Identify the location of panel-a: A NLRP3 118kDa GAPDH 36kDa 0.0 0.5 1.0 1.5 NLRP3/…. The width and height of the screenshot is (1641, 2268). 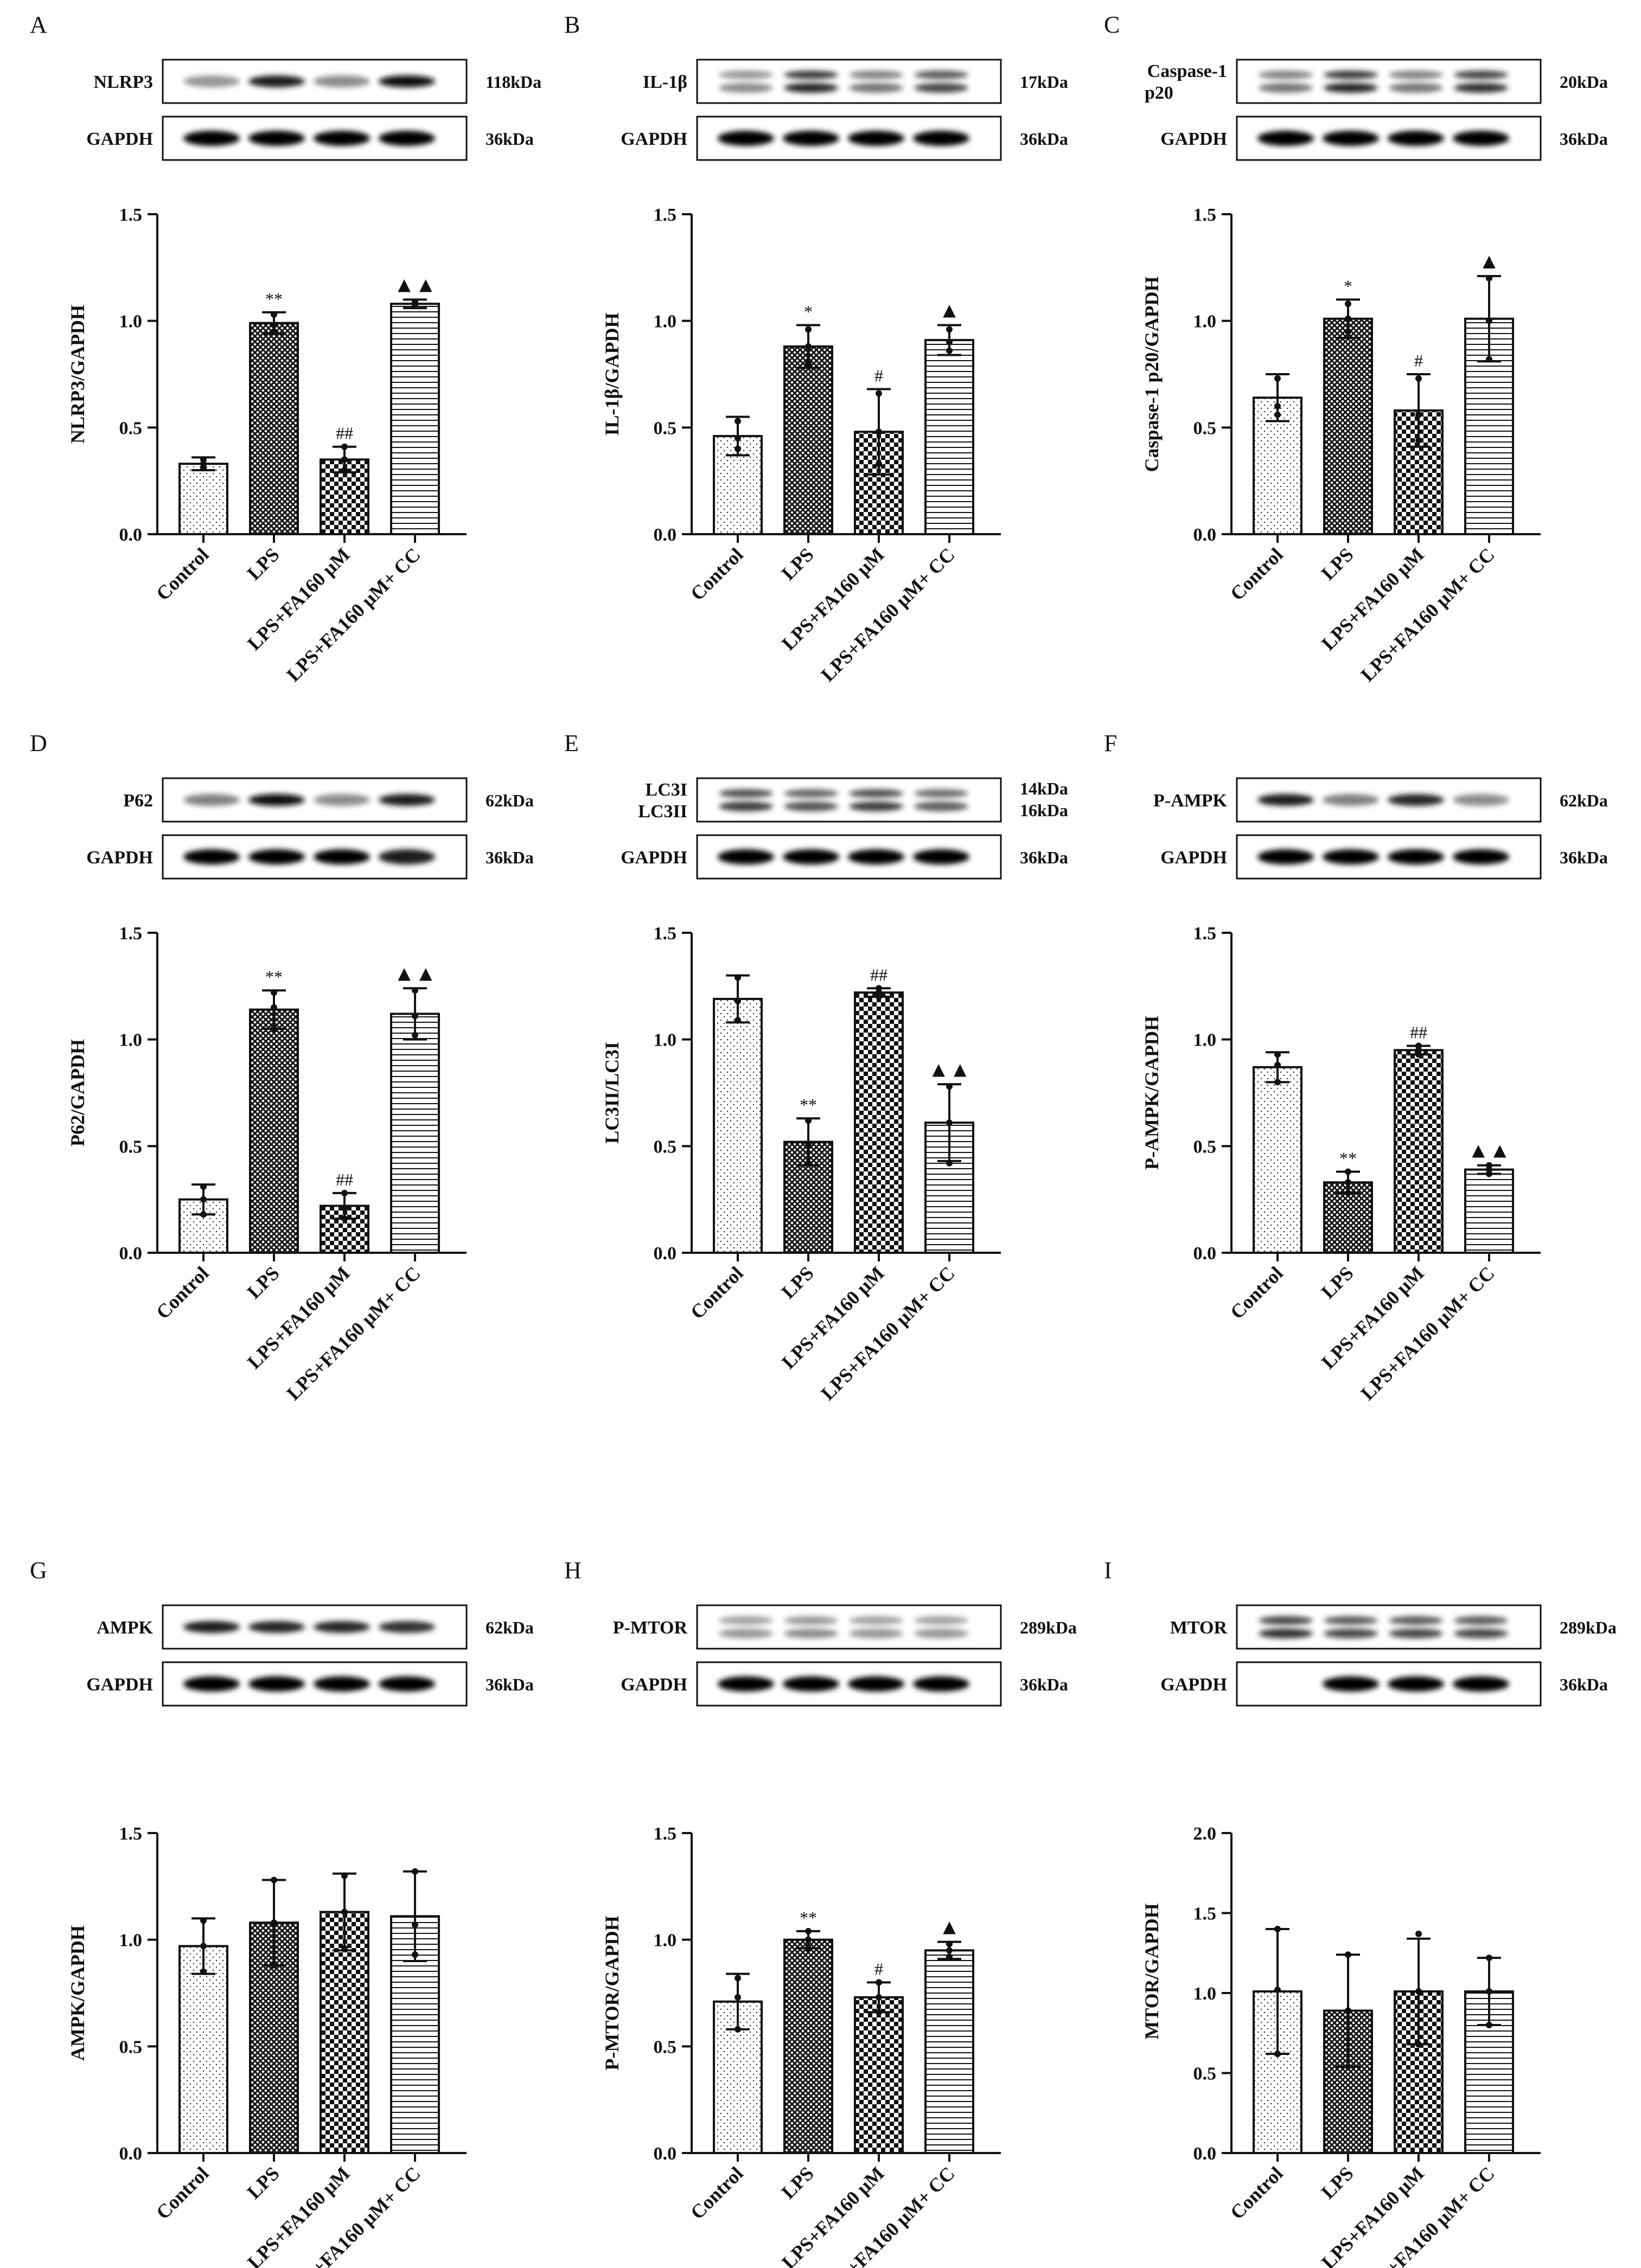
(285, 348).